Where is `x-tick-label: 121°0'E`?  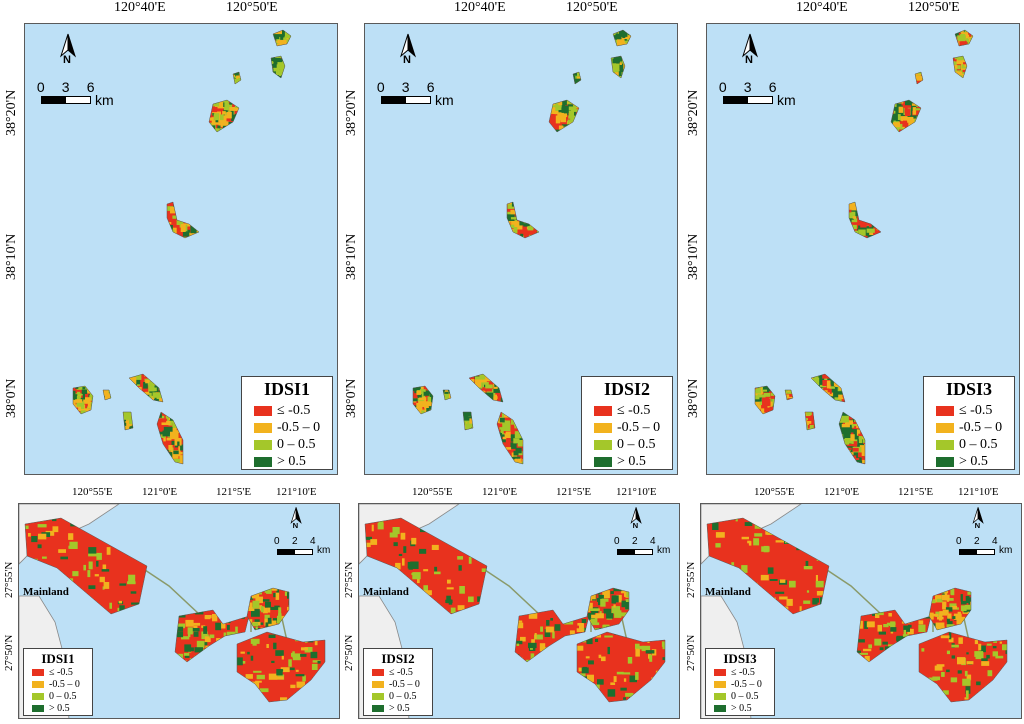 x-tick-label: 121°0'E is located at coordinates (500, 492).